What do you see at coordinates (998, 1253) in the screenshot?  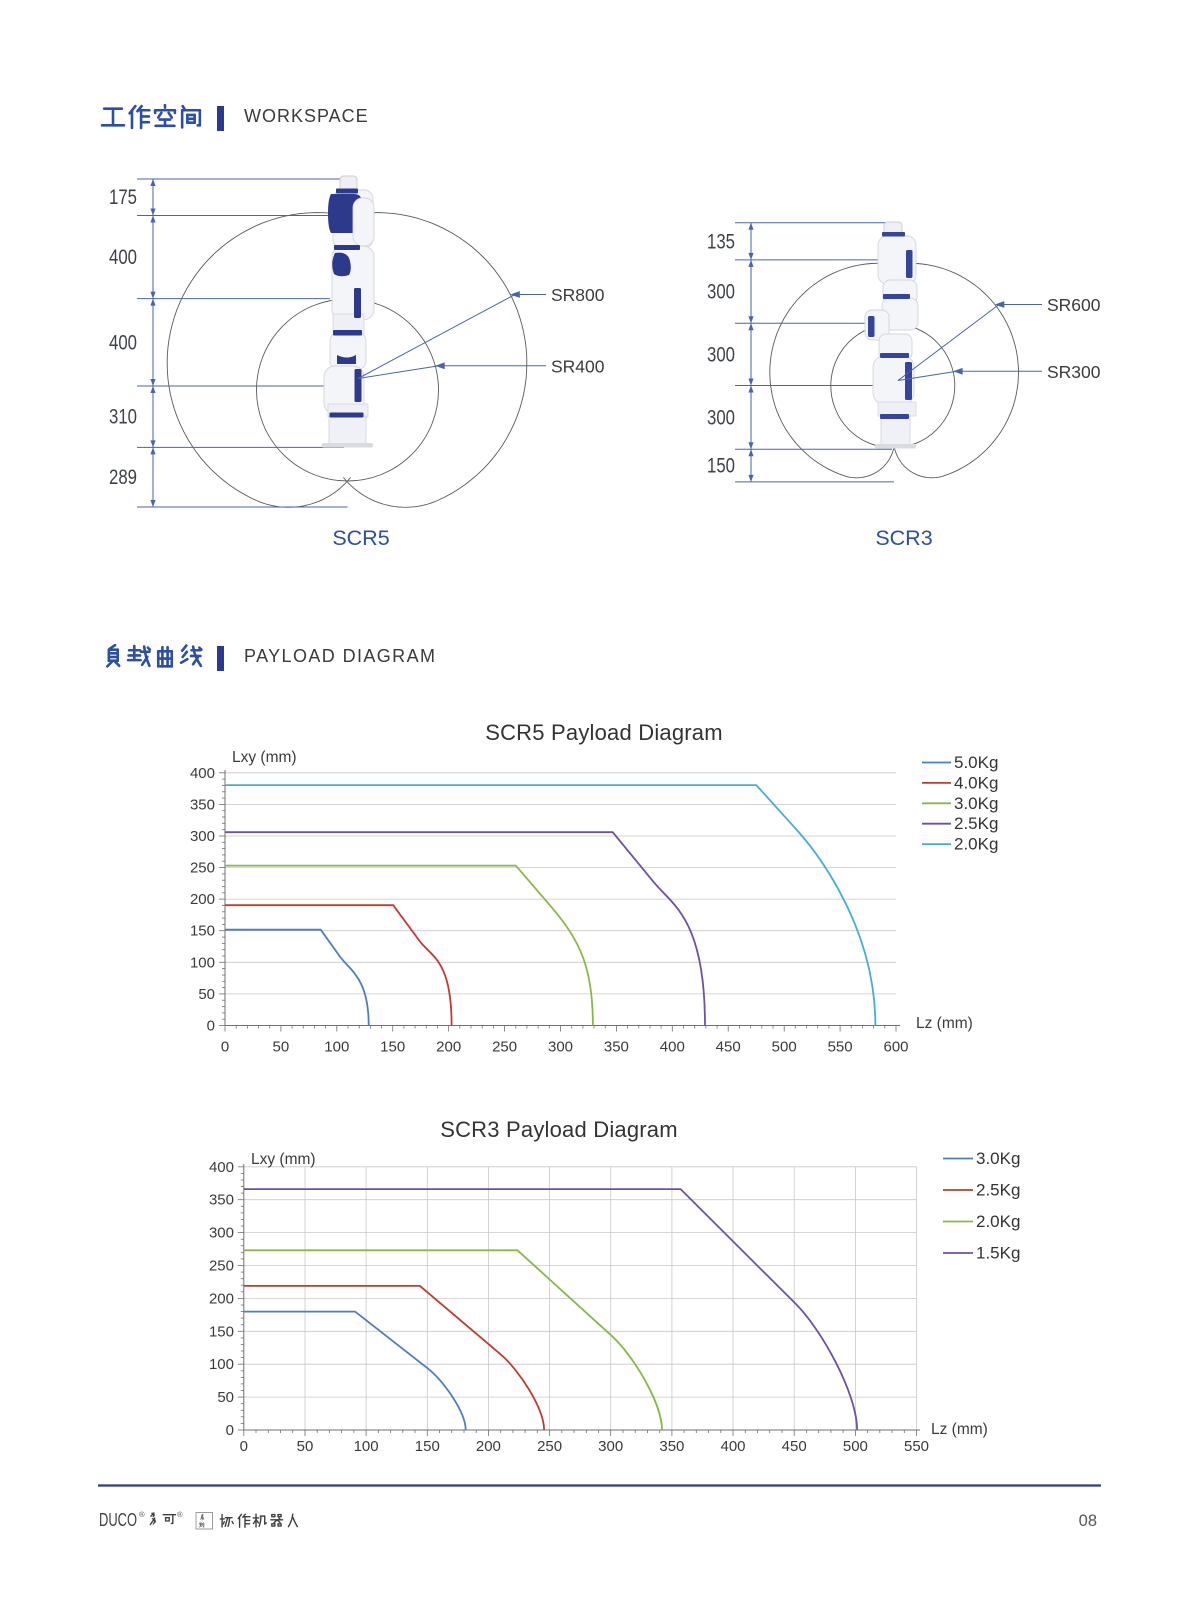 I see `svg-text: 1.5Kg` at bounding box center [998, 1253].